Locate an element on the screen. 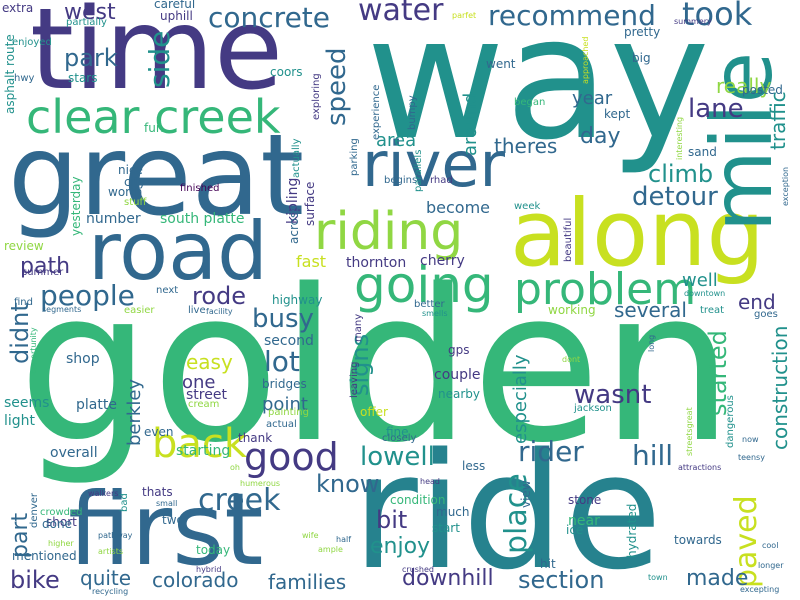 This screenshot has width=800, height=600. word: bumpy is located at coordinates (412, 112).